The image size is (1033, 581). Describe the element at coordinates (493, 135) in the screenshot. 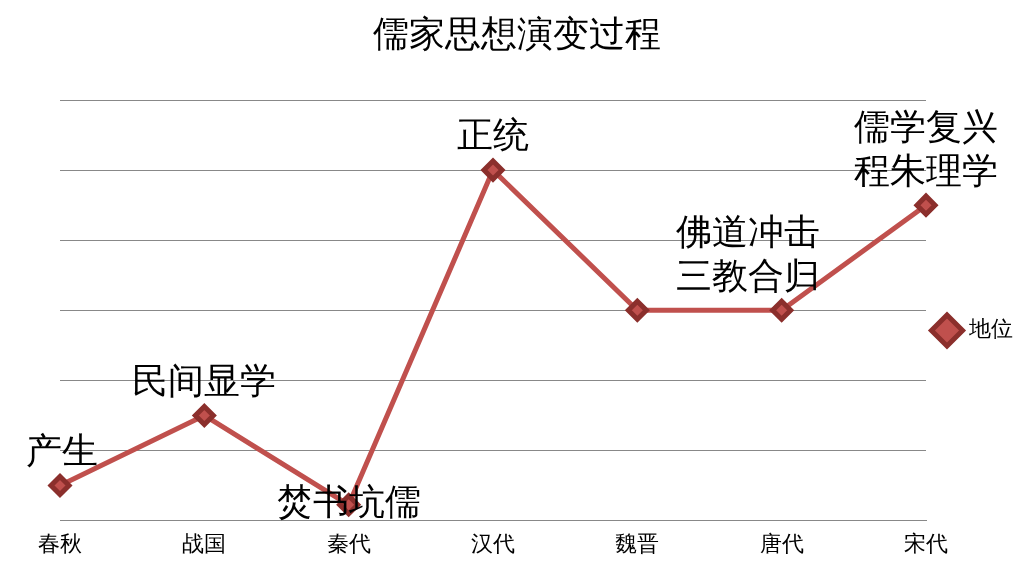

I see `annotation: 正统` at that location.